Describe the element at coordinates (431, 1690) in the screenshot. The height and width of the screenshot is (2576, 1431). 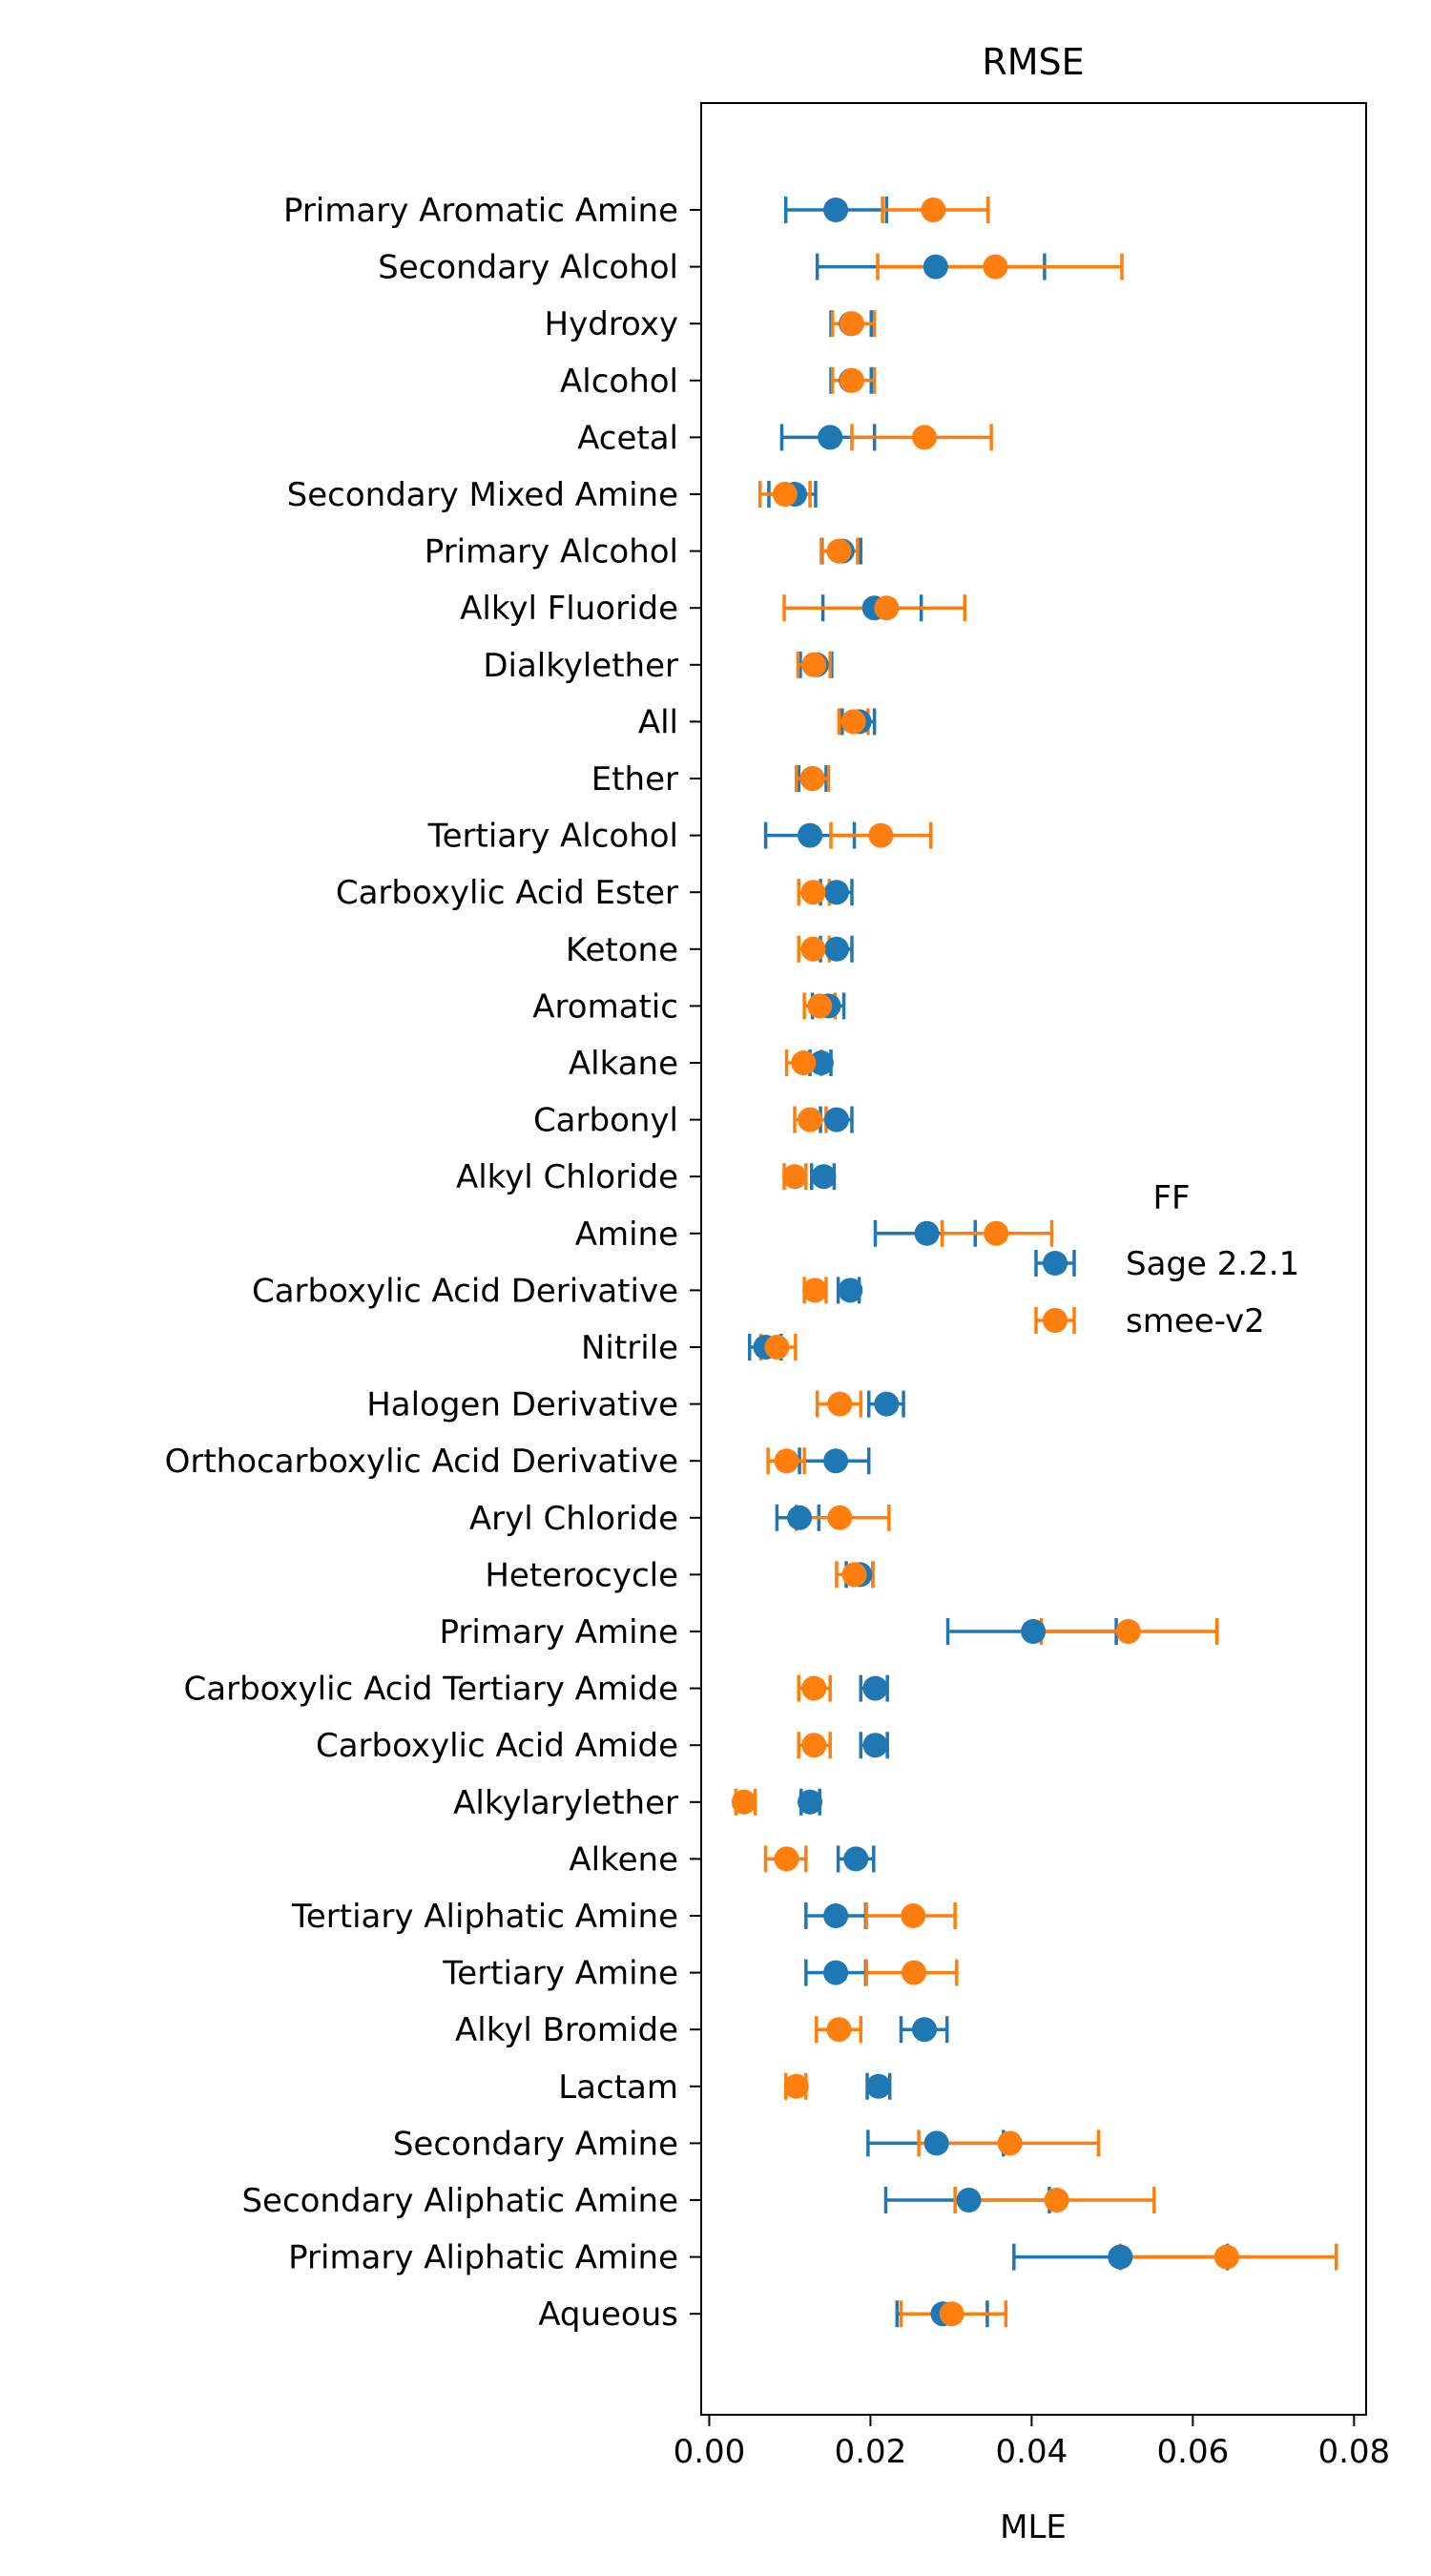
I see `y-tick-label: Carboxylic Acid Tertiary Amide` at that location.